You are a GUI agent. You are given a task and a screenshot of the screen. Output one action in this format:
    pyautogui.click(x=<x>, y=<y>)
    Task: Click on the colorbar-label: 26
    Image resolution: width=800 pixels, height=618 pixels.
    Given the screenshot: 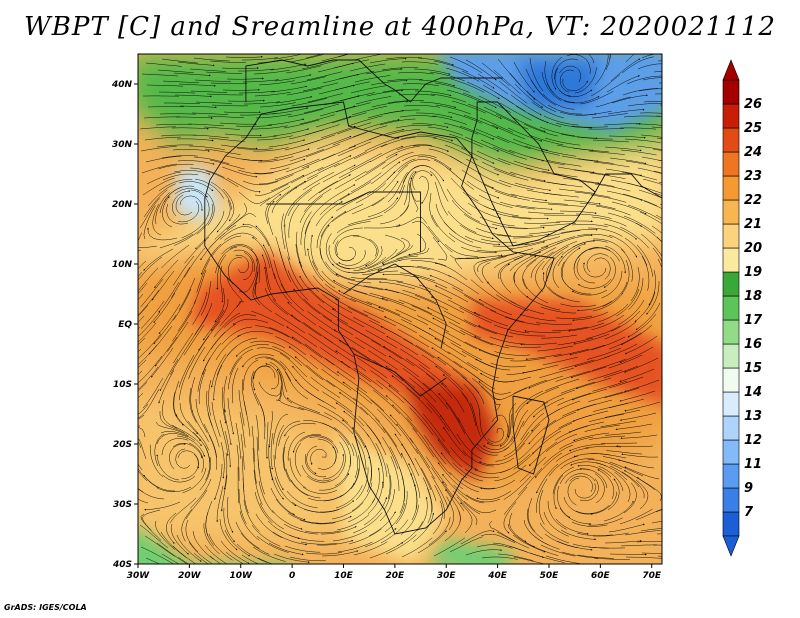 What is the action you would take?
    pyautogui.click(x=753, y=104)
    